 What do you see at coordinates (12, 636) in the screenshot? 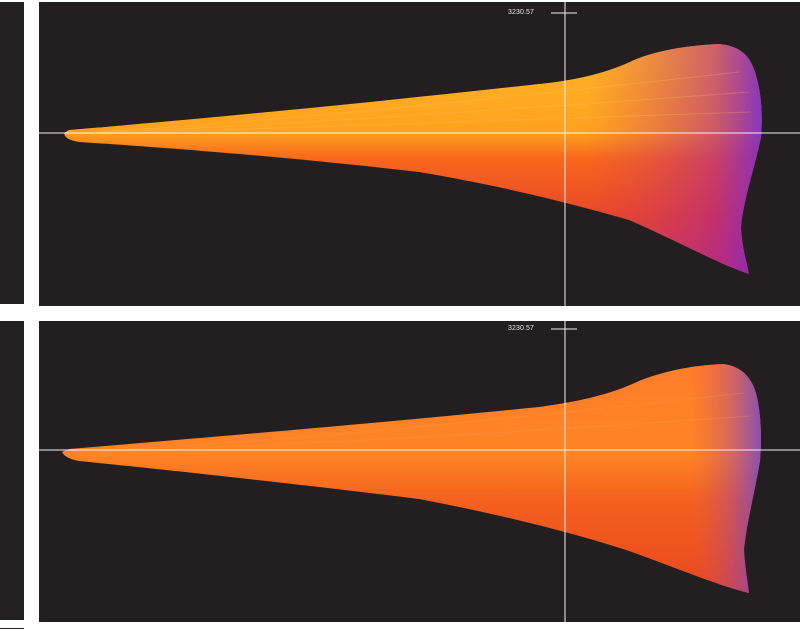
I see `corner-mark` at bounding box center [12, 636].